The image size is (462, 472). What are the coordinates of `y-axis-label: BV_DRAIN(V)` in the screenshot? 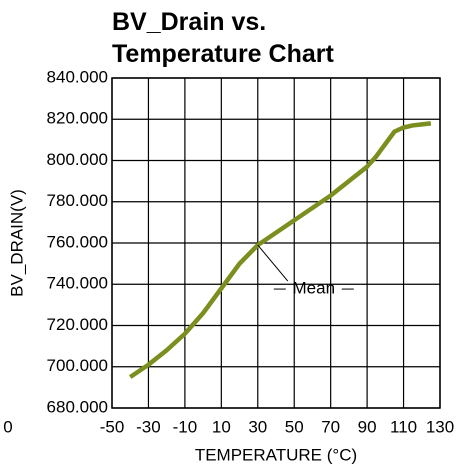 It's located at (16, 243).